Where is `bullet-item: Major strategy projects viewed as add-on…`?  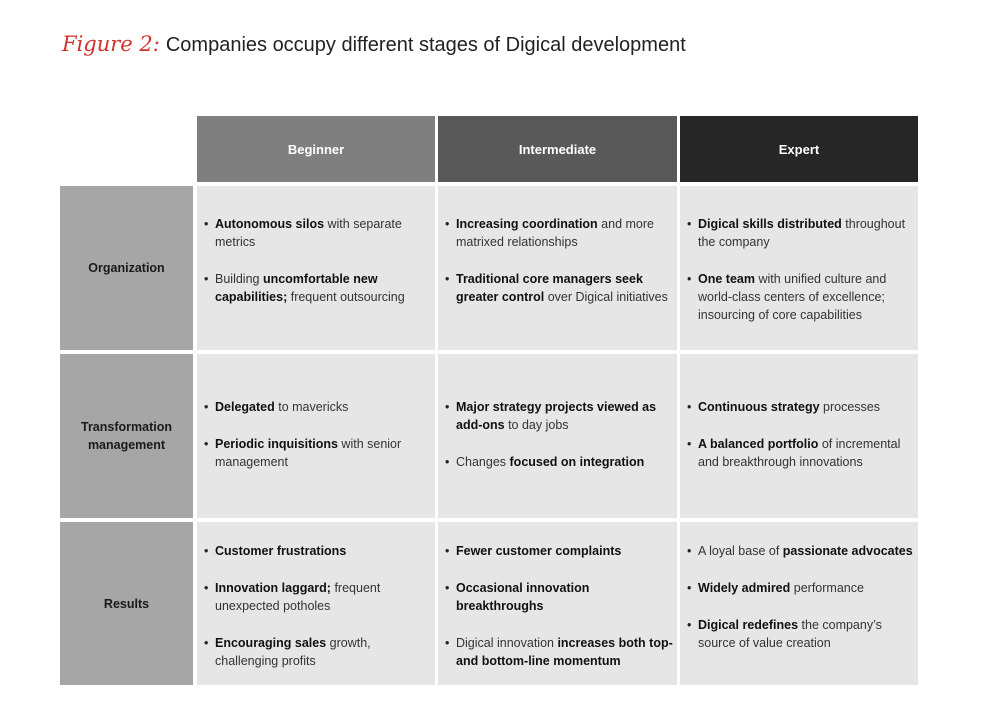
bullet-item: Major strategy projects viewed as add-on… is located at coordinates (559, 416).